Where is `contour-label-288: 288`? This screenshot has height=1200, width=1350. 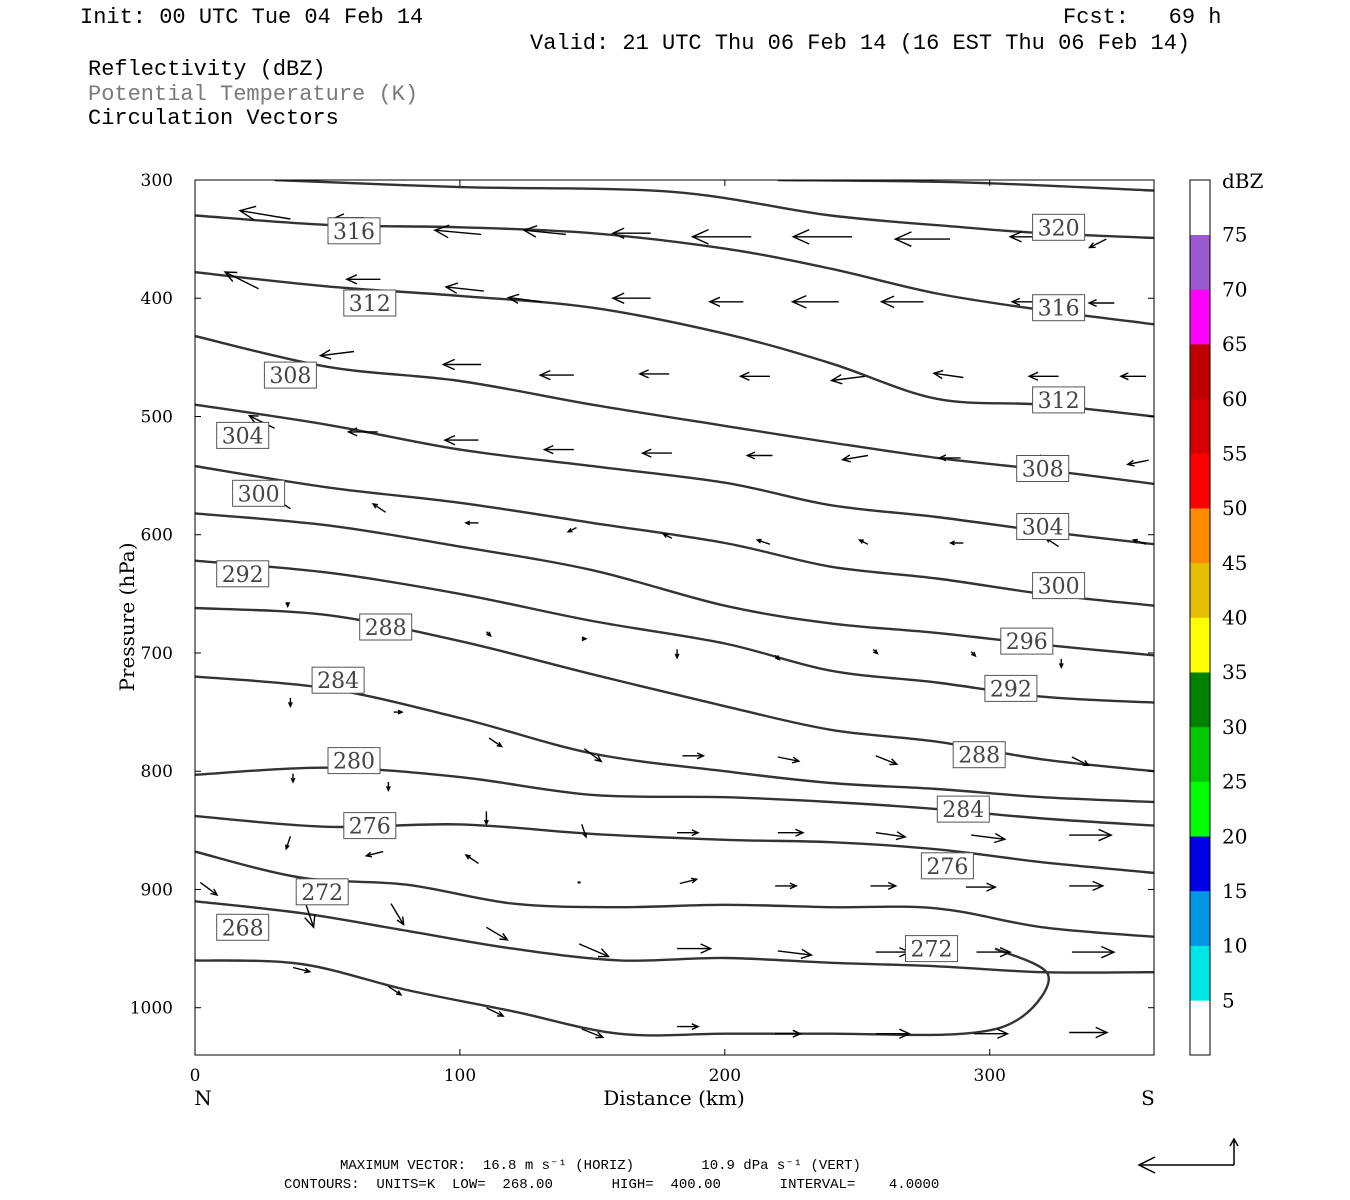 contour-label-288: 288 is located at coordinates (979, 755).